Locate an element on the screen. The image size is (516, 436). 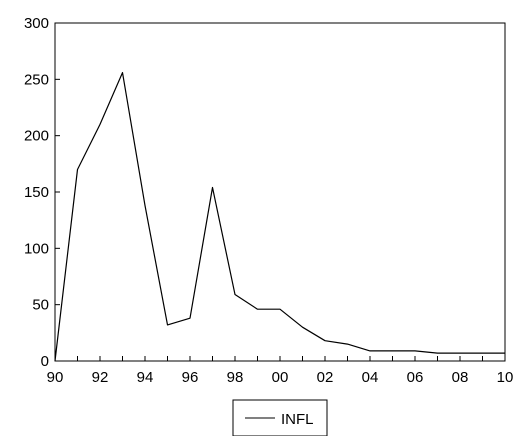
x-tick-label: 94 is located at coordinates (145, 377).